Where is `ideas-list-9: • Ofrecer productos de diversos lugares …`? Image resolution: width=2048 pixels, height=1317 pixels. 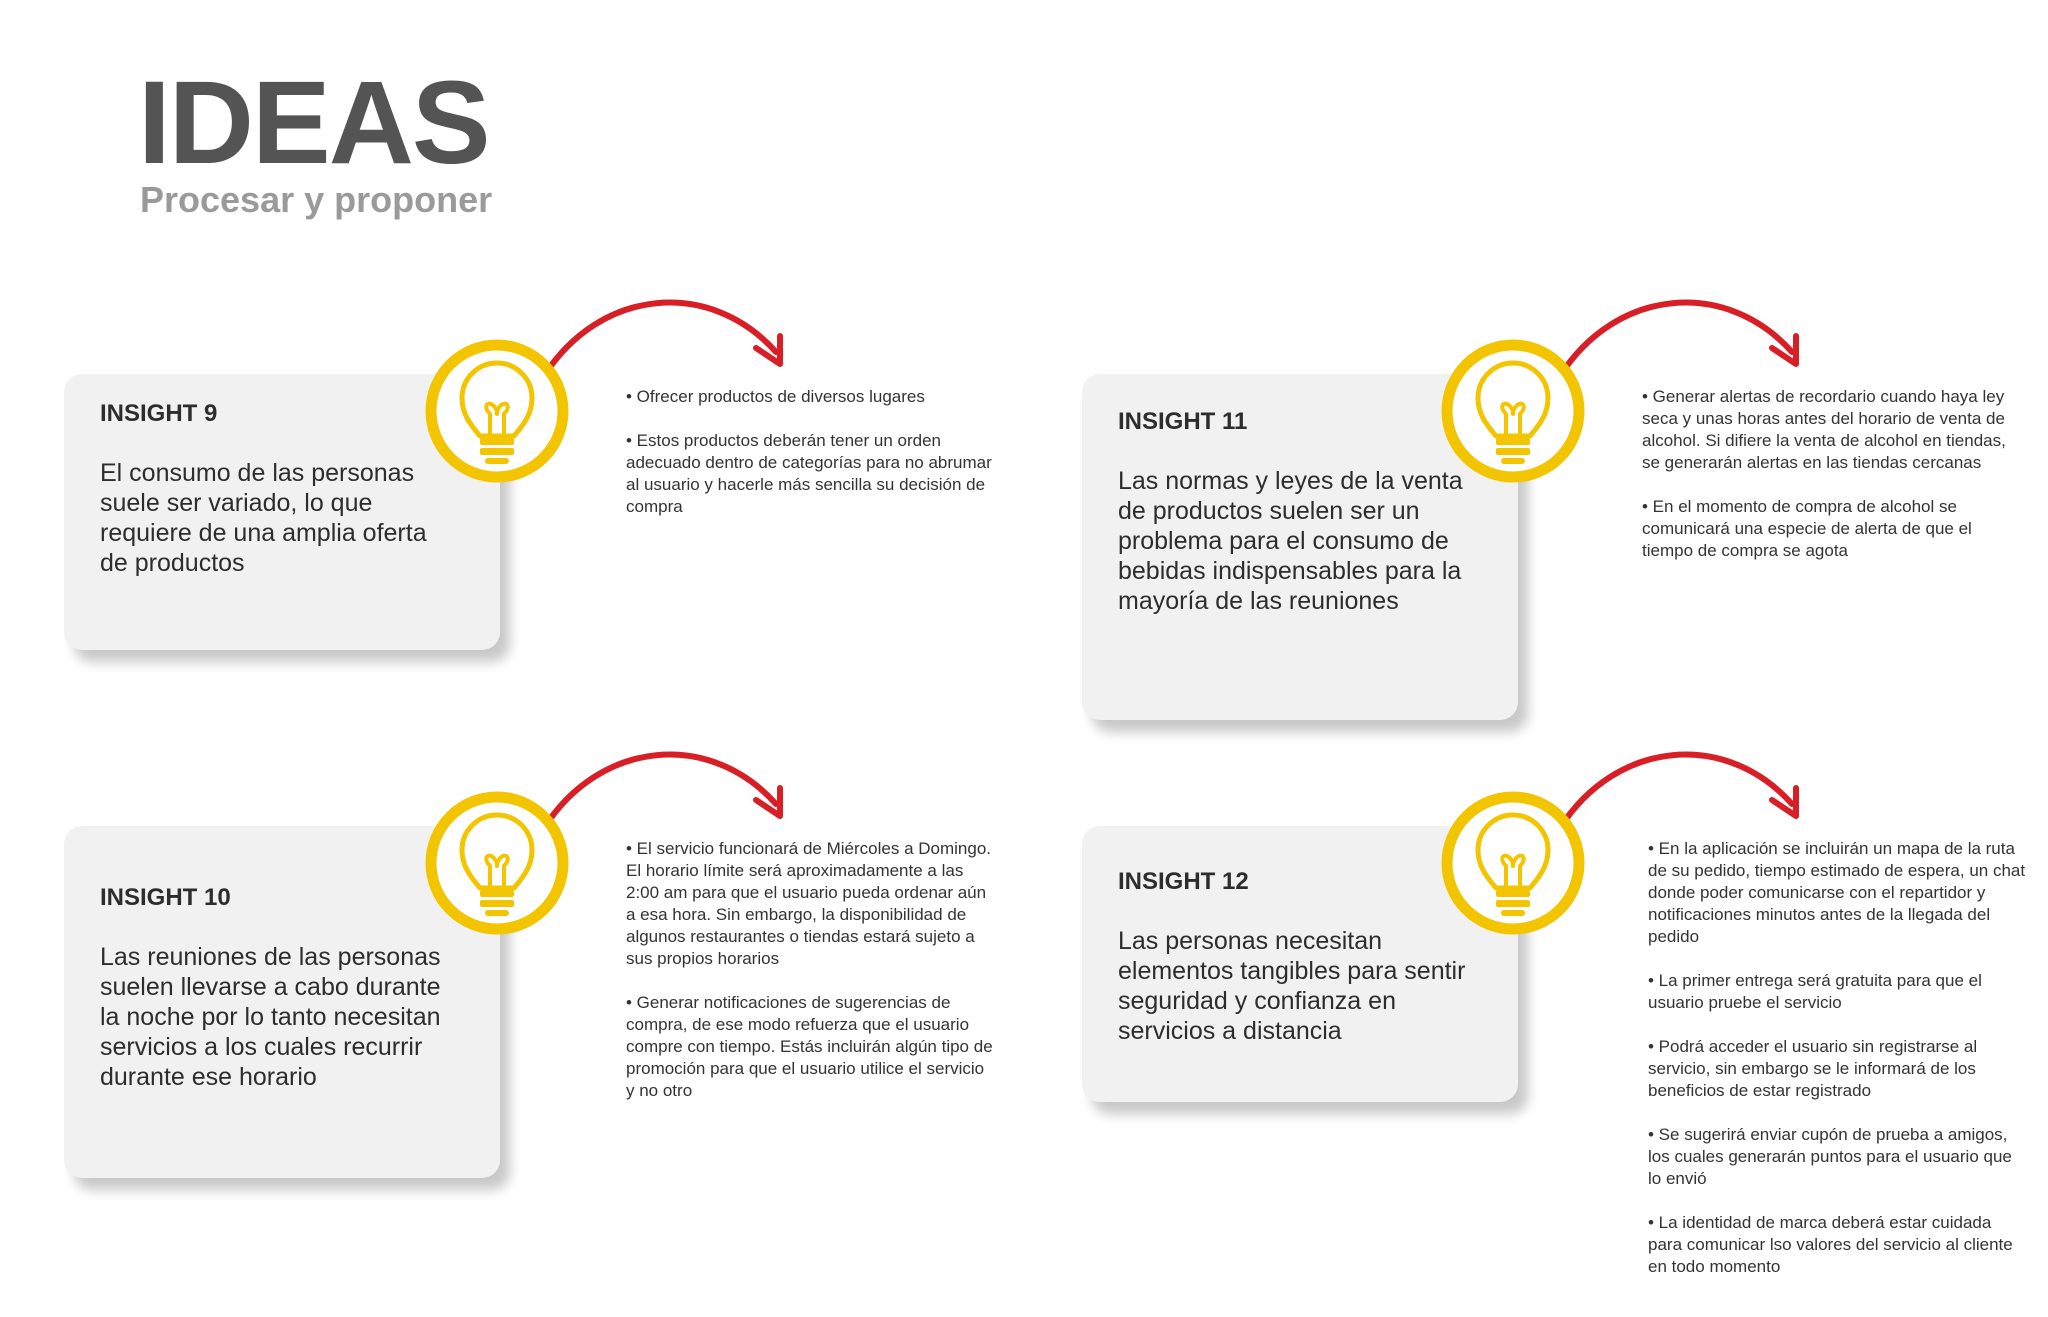
ideas-list-9: • Ofrecer productos de diversos lugares … is located at coordinates (811, 463).